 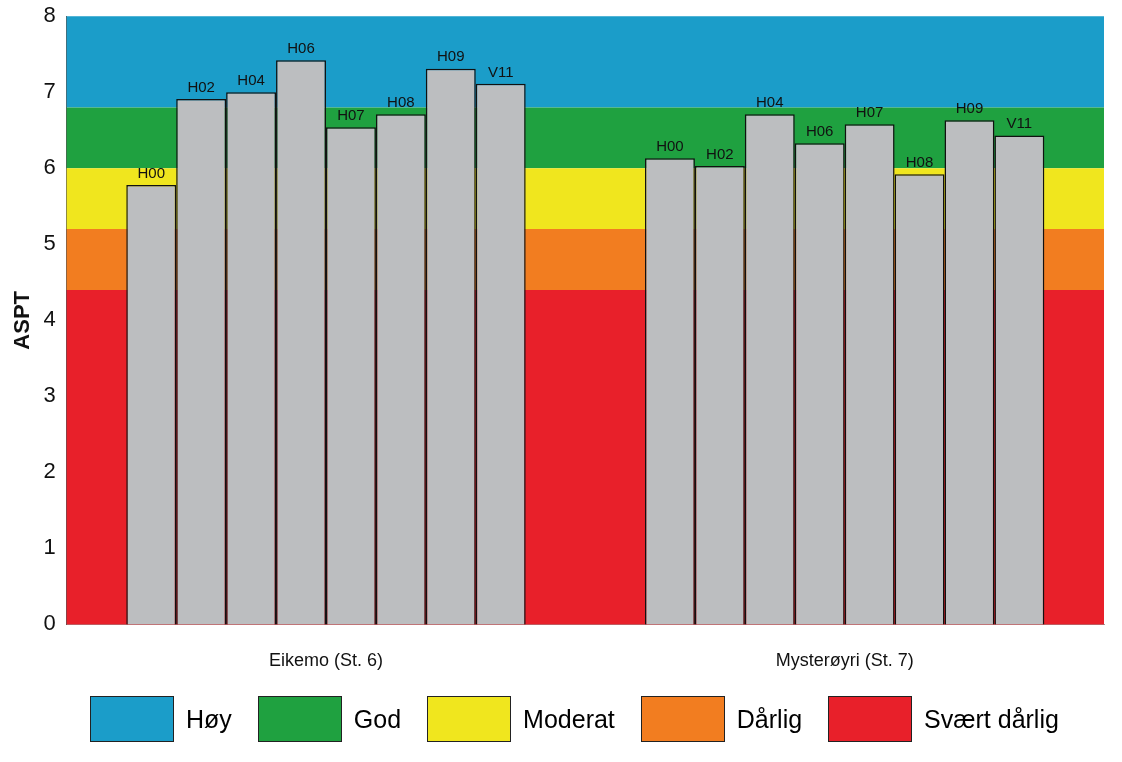 I want to click on y-tick-label: 1, so click(x=49, y=547).